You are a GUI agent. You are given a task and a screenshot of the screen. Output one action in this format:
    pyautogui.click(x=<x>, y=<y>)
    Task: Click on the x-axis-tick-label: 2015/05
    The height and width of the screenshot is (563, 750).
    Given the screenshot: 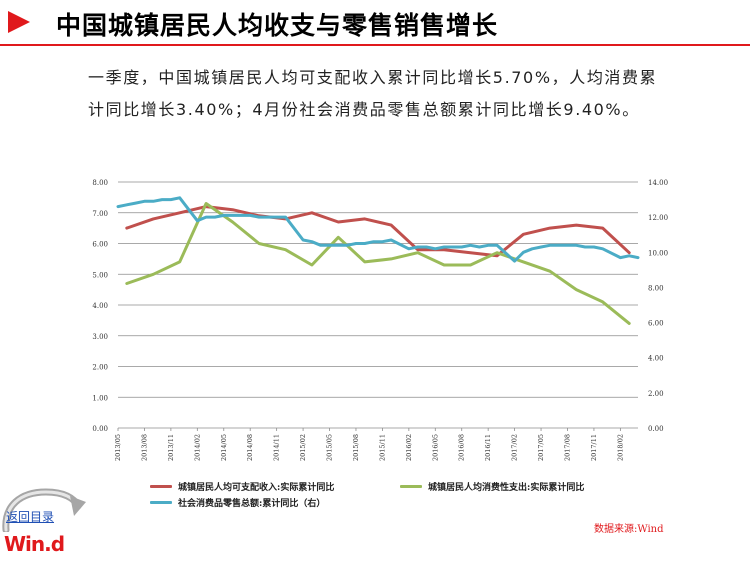 What is the action you would take?
    pyautogui.click(x=330, y=447)
    